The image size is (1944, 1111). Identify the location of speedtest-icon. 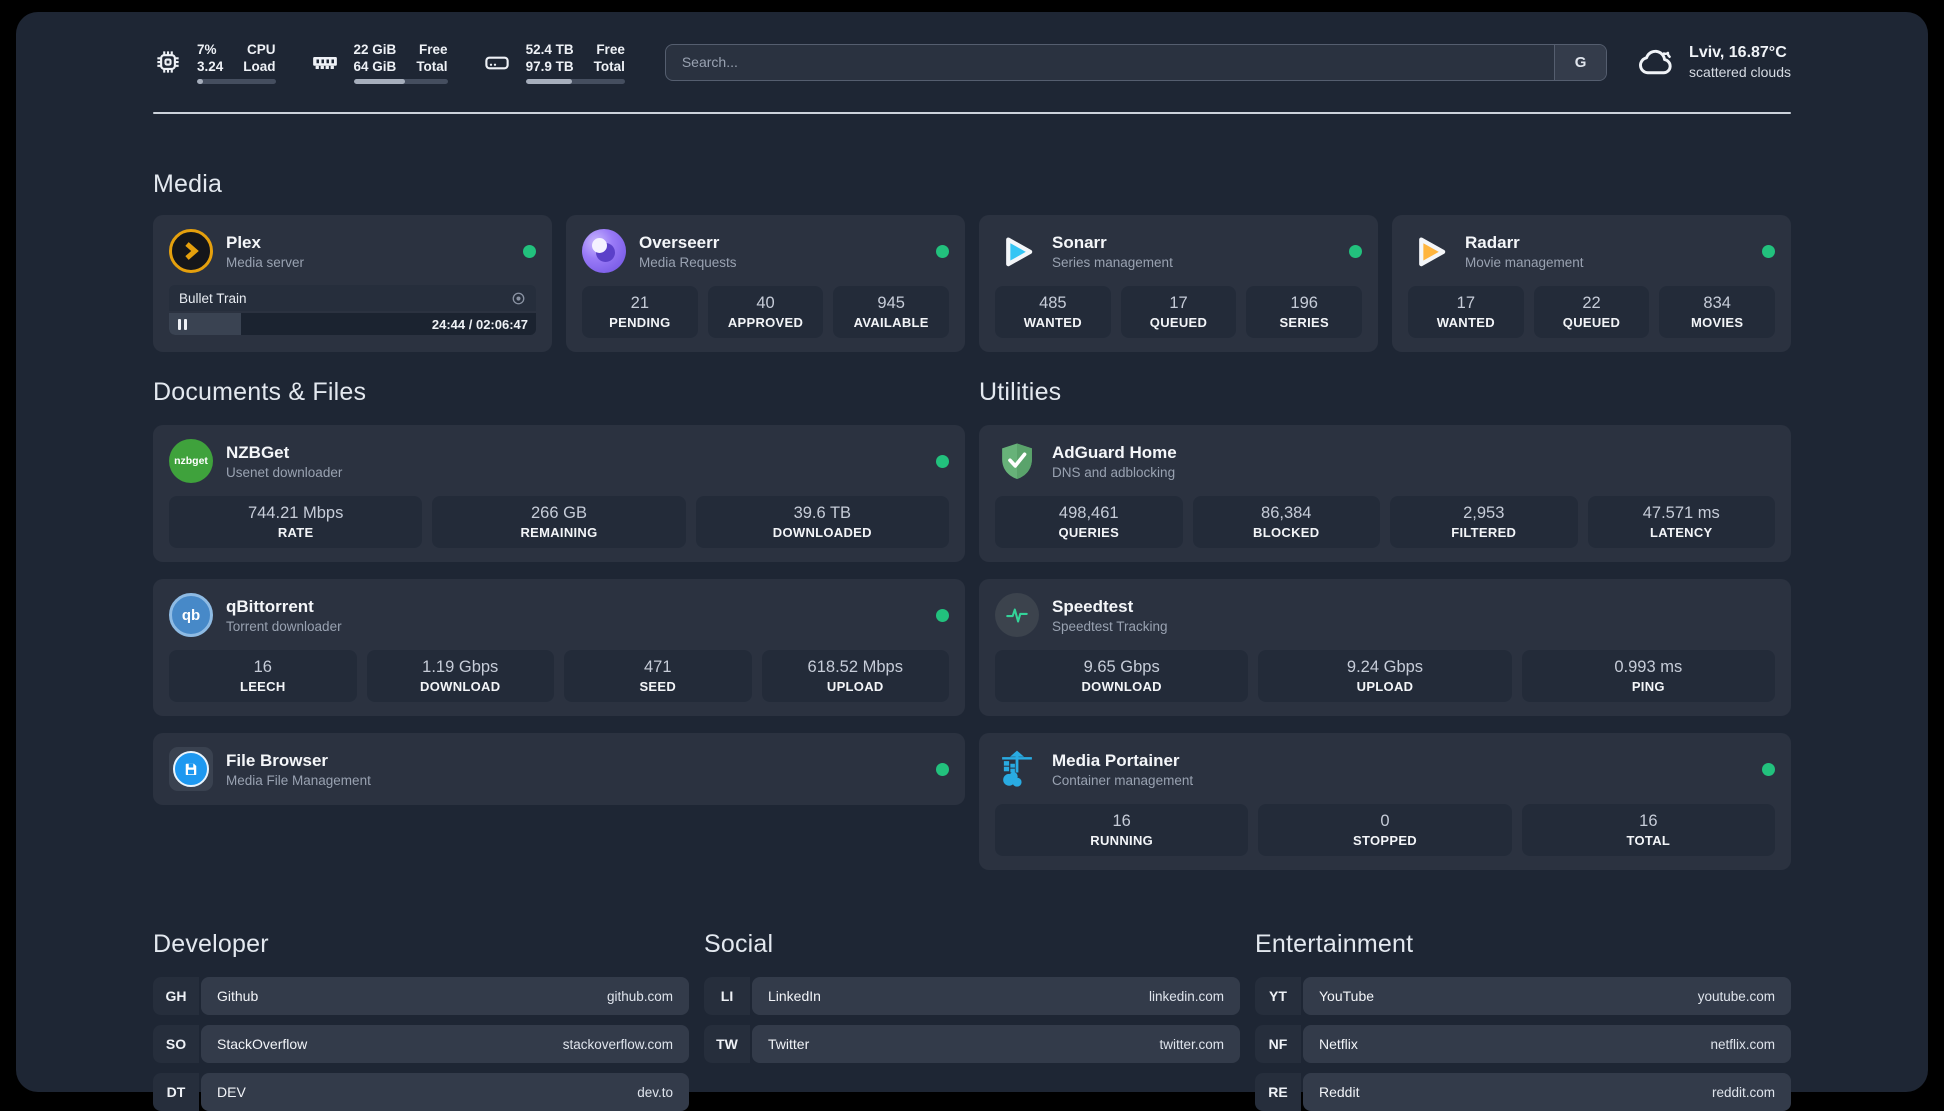
(1017, 615).